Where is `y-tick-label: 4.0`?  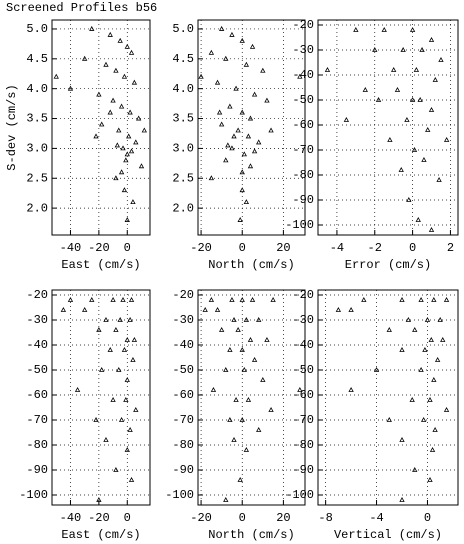 y-tick-label: 4.0 is located at coordinates (37, 89).